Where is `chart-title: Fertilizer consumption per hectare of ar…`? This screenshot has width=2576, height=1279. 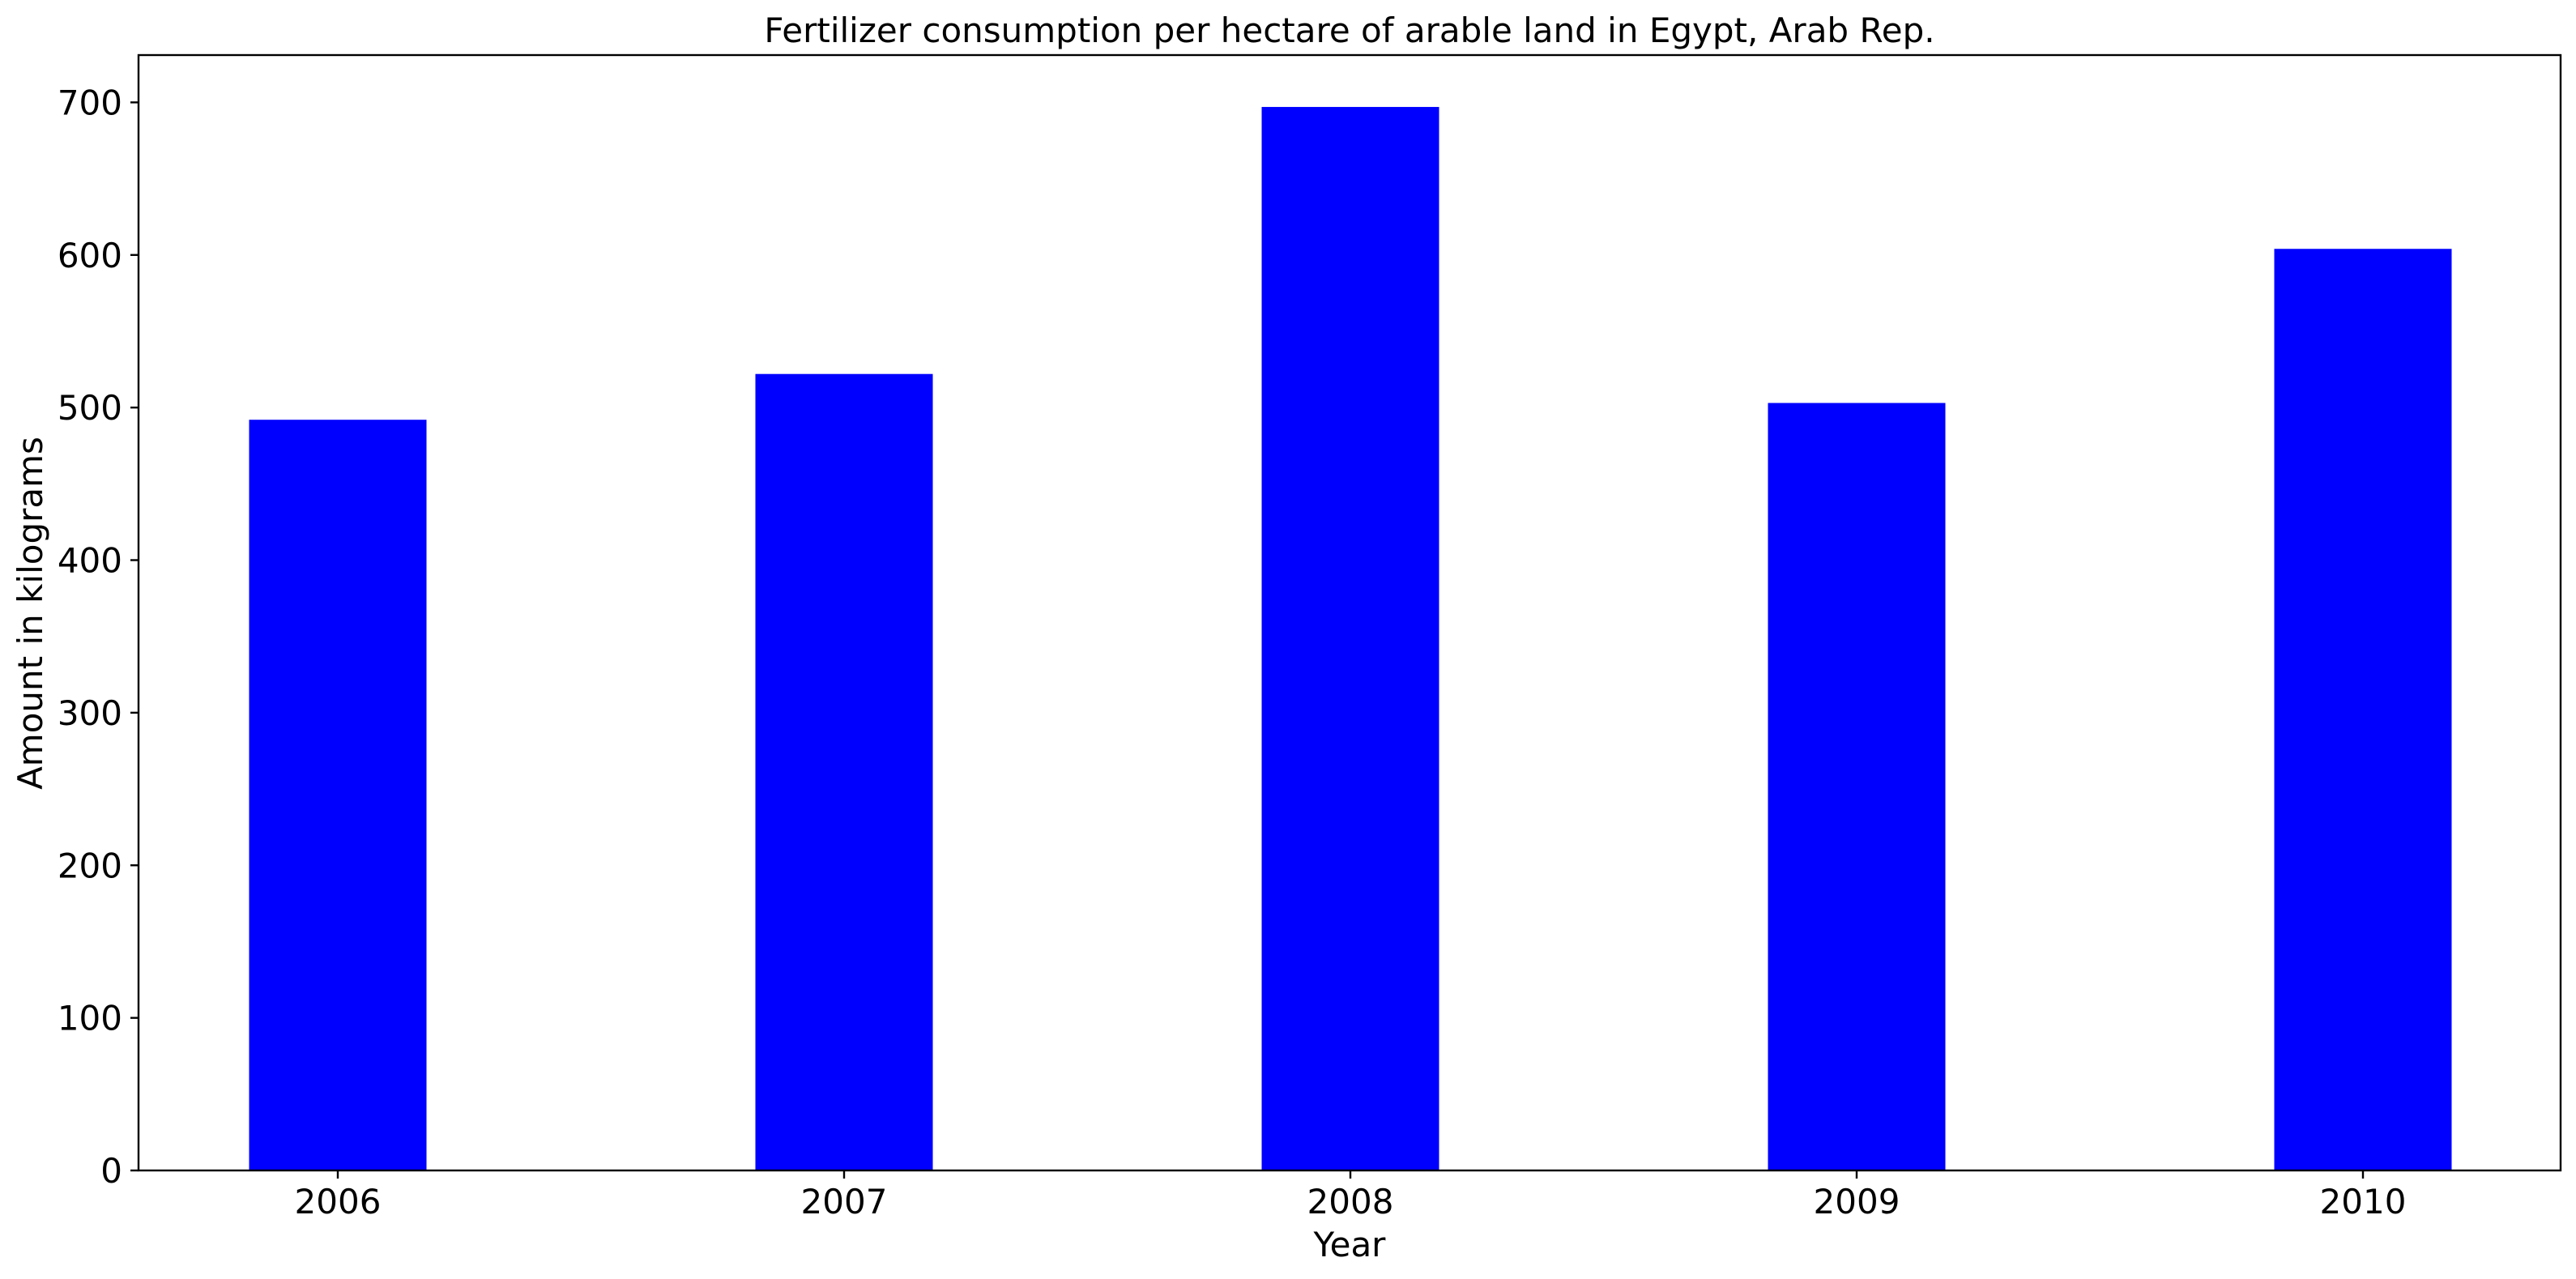
chart-title: Fertilizer consumption per hectare of ar… is located at coordinates (1349, 30).